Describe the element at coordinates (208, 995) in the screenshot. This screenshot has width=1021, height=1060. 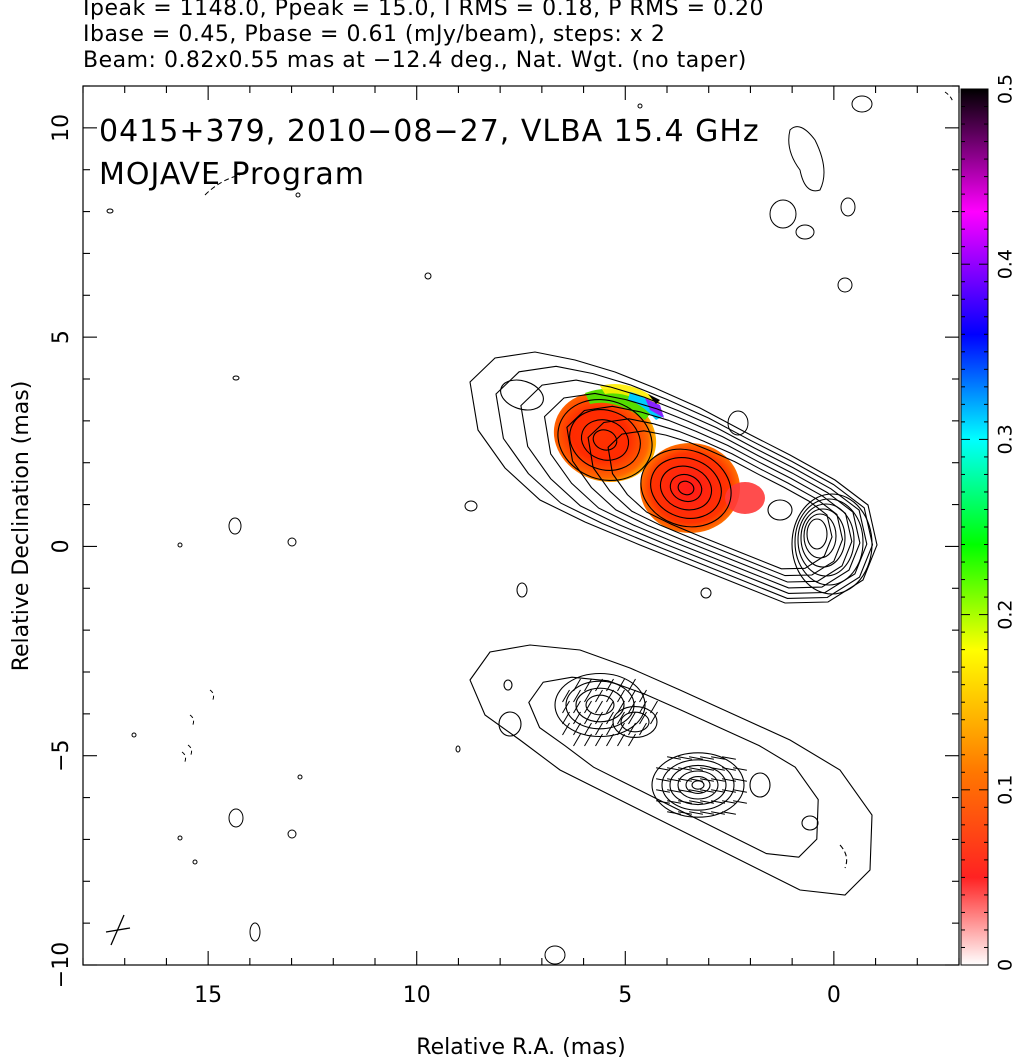
I see `x-tick-label: 15` at that location.